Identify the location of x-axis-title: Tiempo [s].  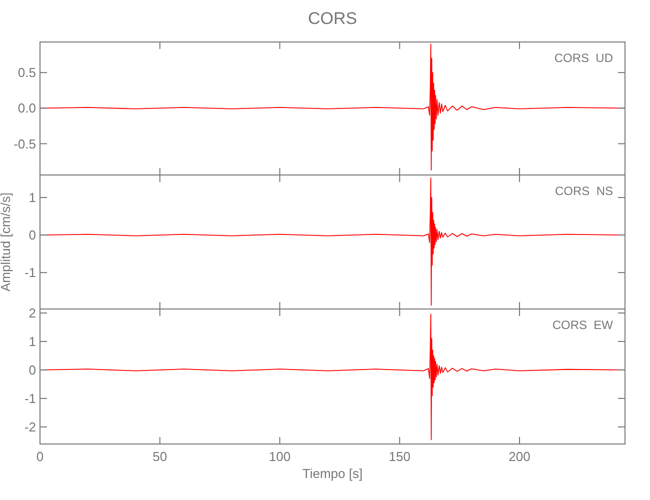
(332, 473).